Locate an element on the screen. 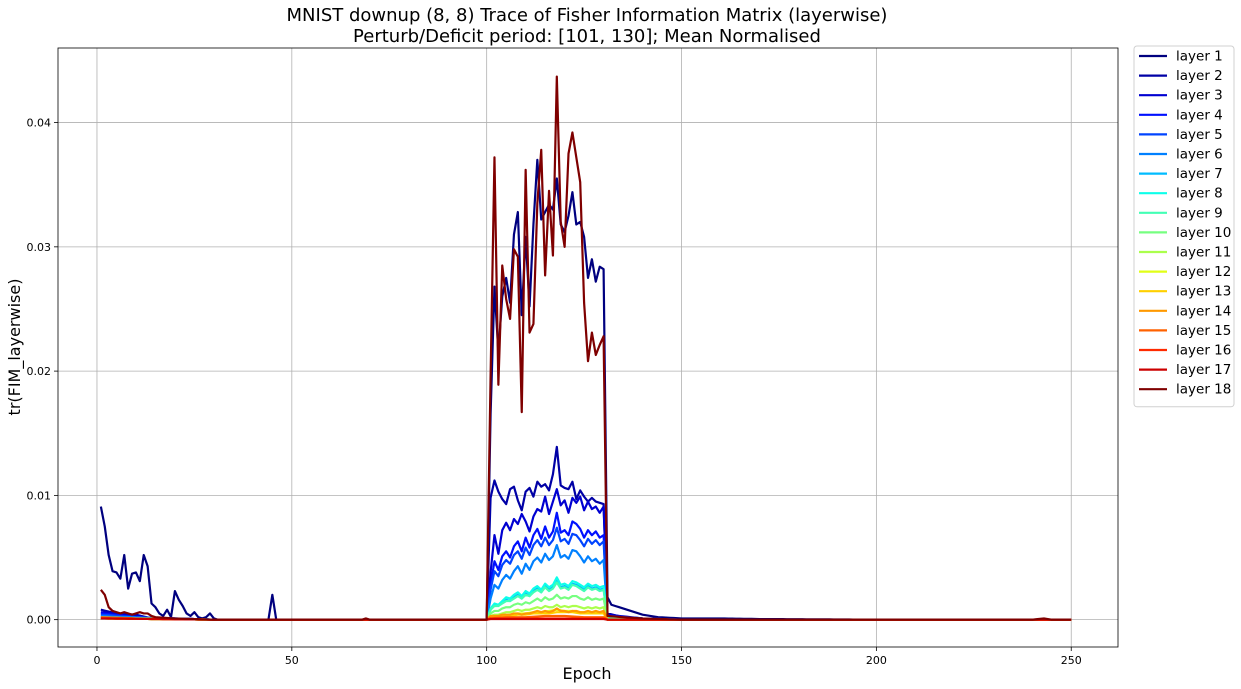 This screenshot has width=1241, height=689. x-tick-label: 250 is located at coordinates (1071, 660).